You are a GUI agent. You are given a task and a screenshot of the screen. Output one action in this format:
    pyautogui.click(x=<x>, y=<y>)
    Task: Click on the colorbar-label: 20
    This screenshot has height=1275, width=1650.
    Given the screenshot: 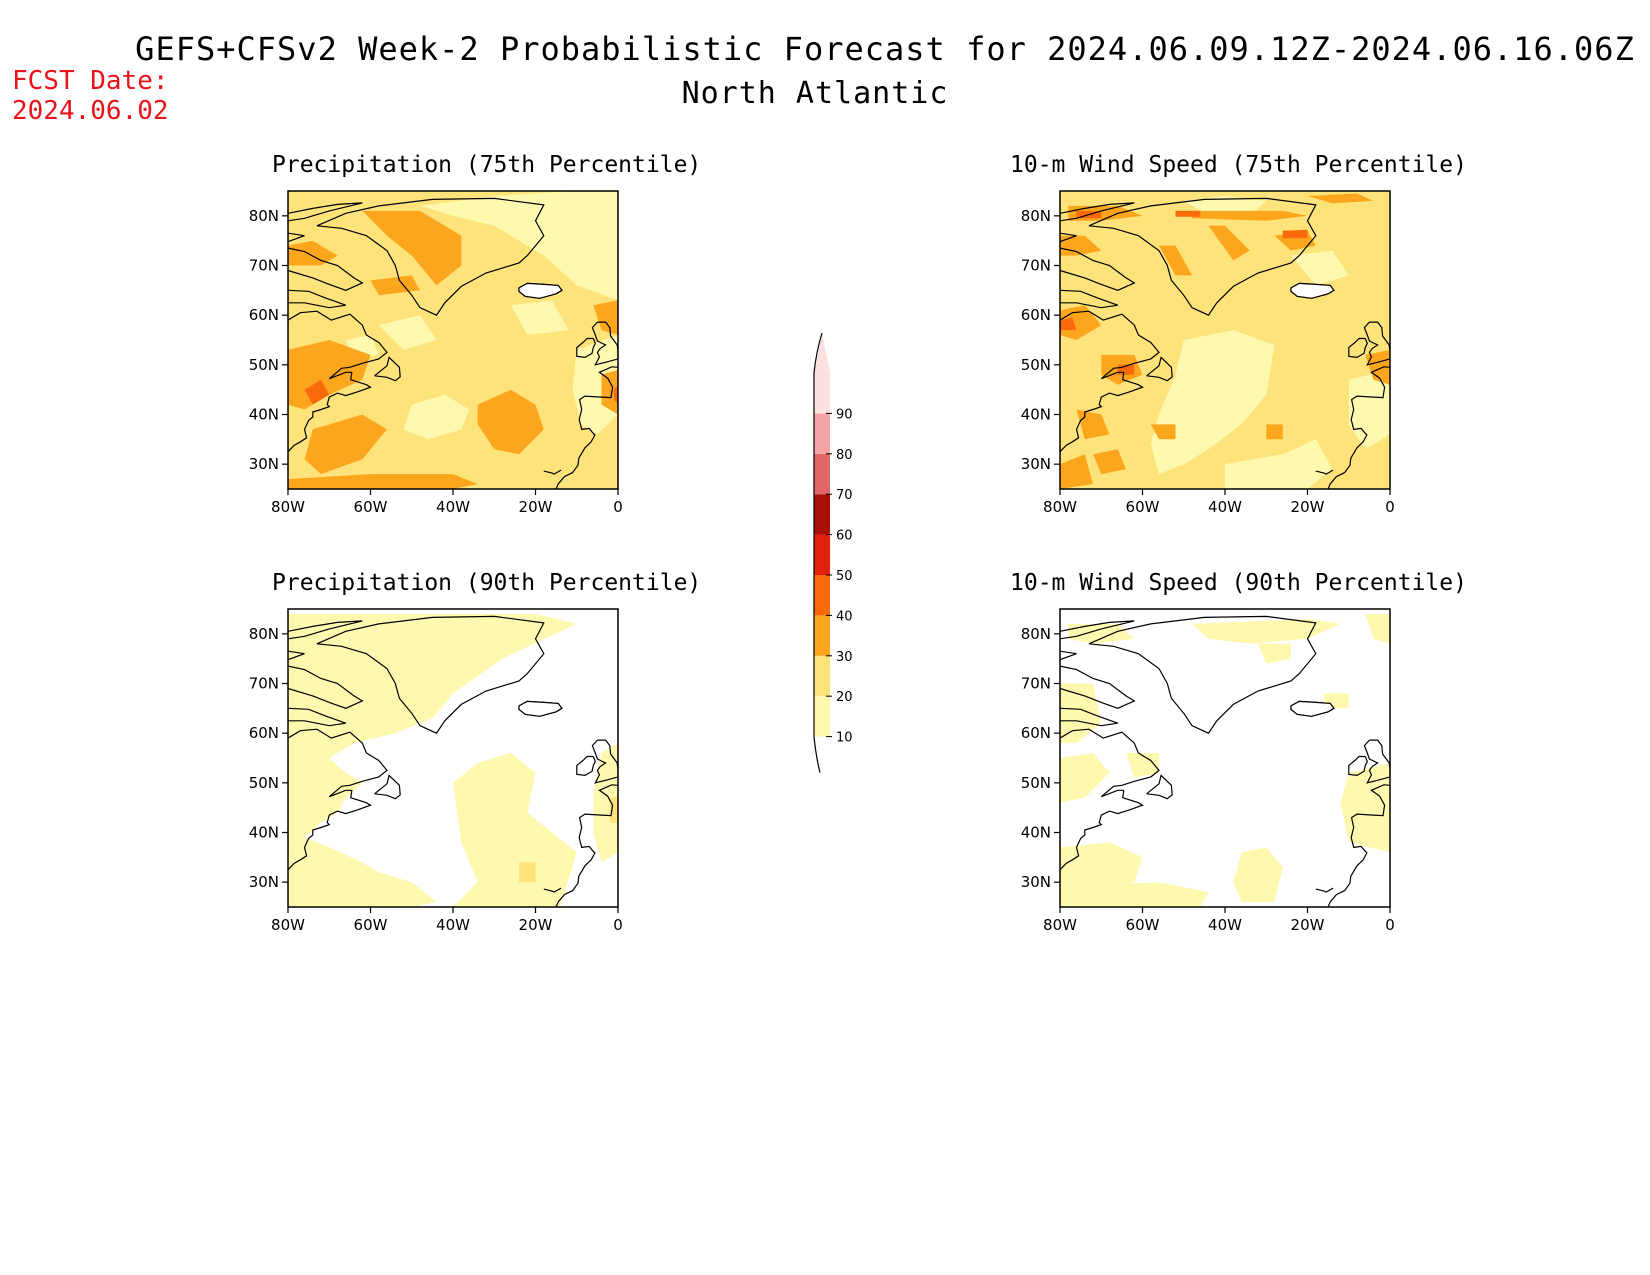 What is the action you would take?
    pyautogui.click(x=844, y=697)
    